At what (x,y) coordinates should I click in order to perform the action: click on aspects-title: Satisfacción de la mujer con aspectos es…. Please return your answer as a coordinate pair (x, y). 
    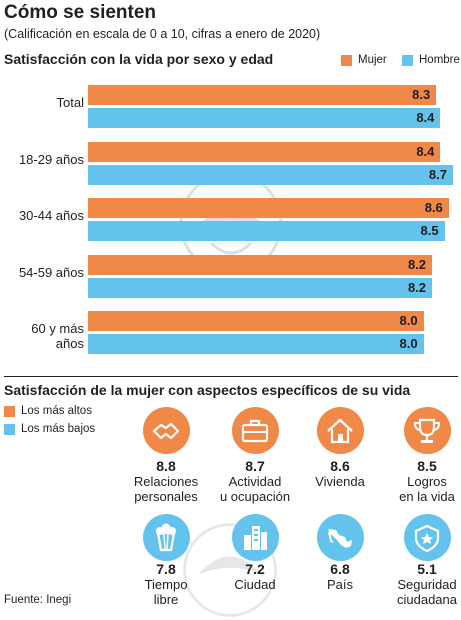
    Looking at the image, I should click on (207, 390).